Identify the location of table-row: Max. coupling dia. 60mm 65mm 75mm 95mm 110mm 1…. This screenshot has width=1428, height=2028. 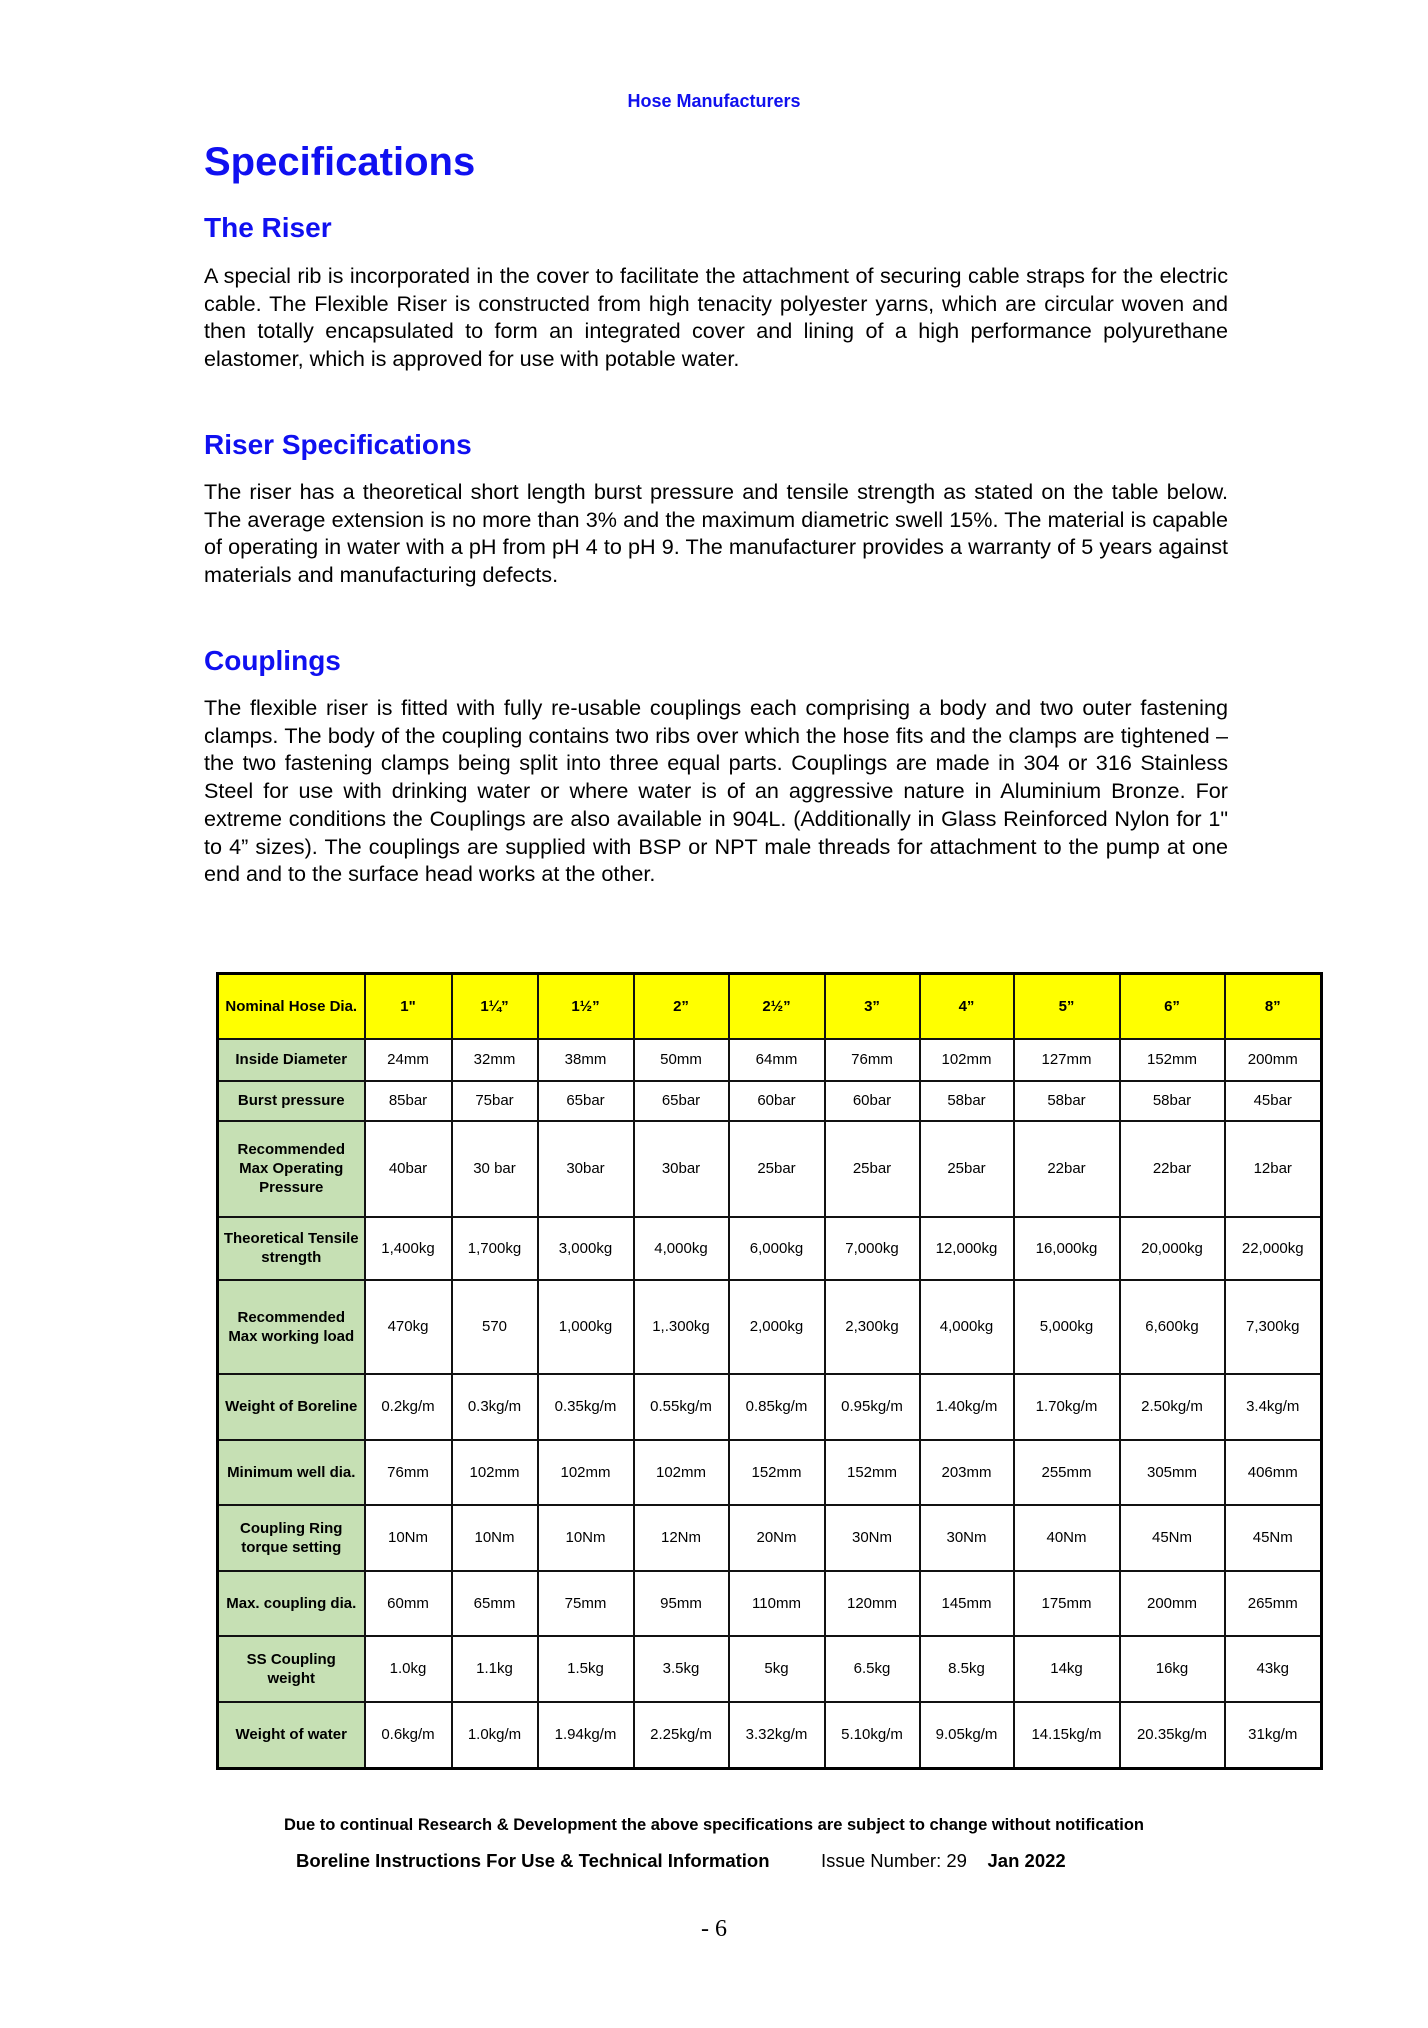
(769, 1603).